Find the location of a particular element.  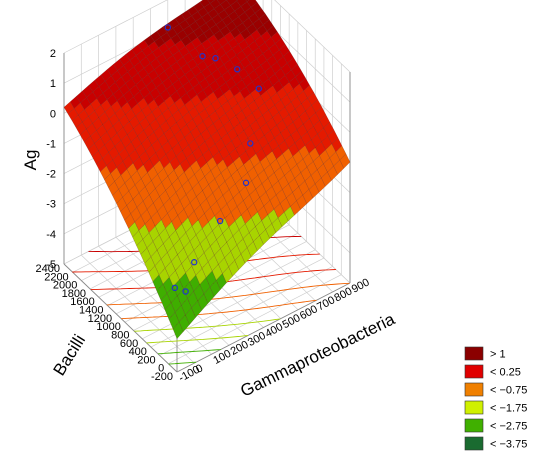

z-tick-label: -4 is located at coordinates (51, 235).